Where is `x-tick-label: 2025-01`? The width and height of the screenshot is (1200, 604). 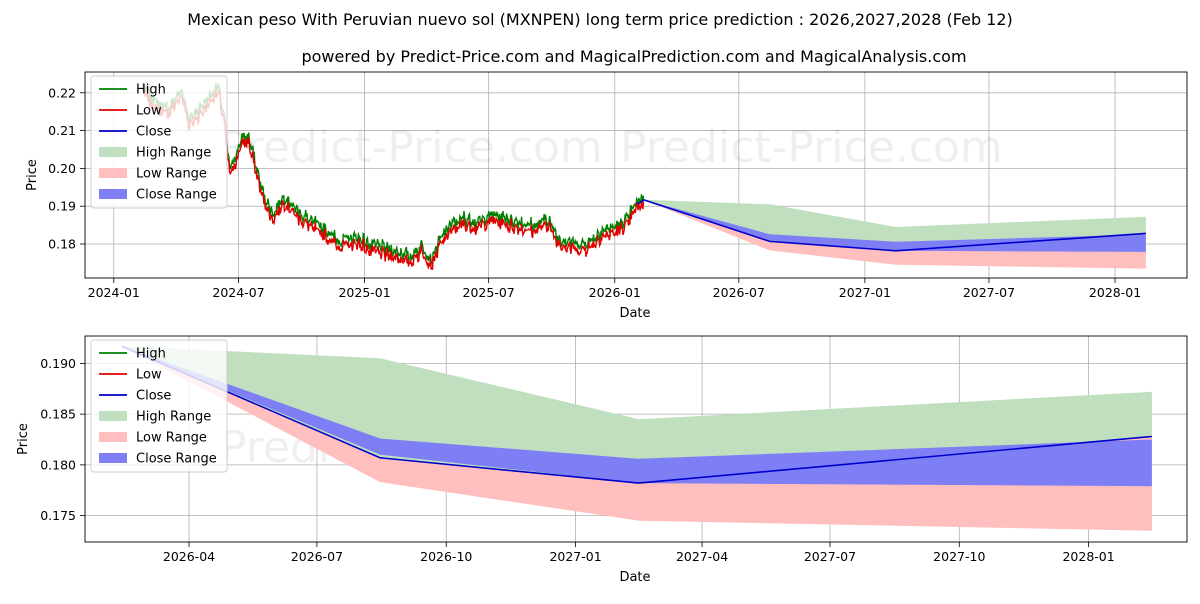
x-tick-label: 2025-01 is located at coordinates (364, 292).